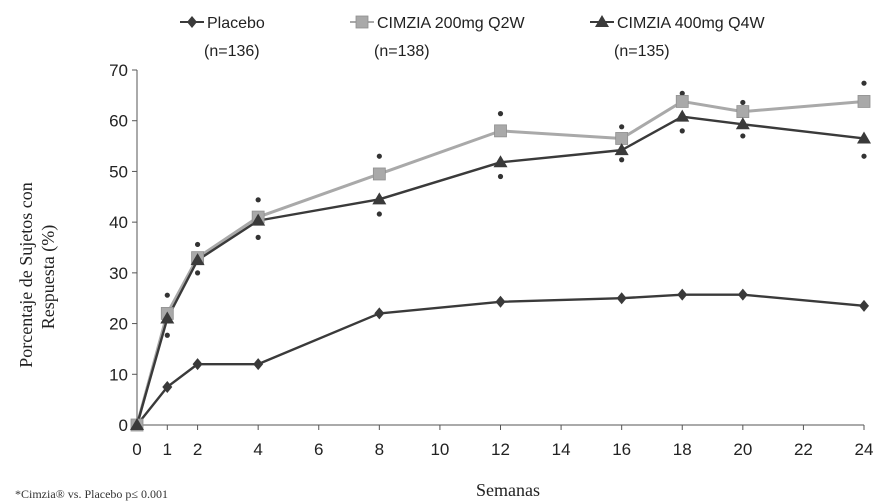  I want to click on legend-n-label: (n=136), so click(232, 51).